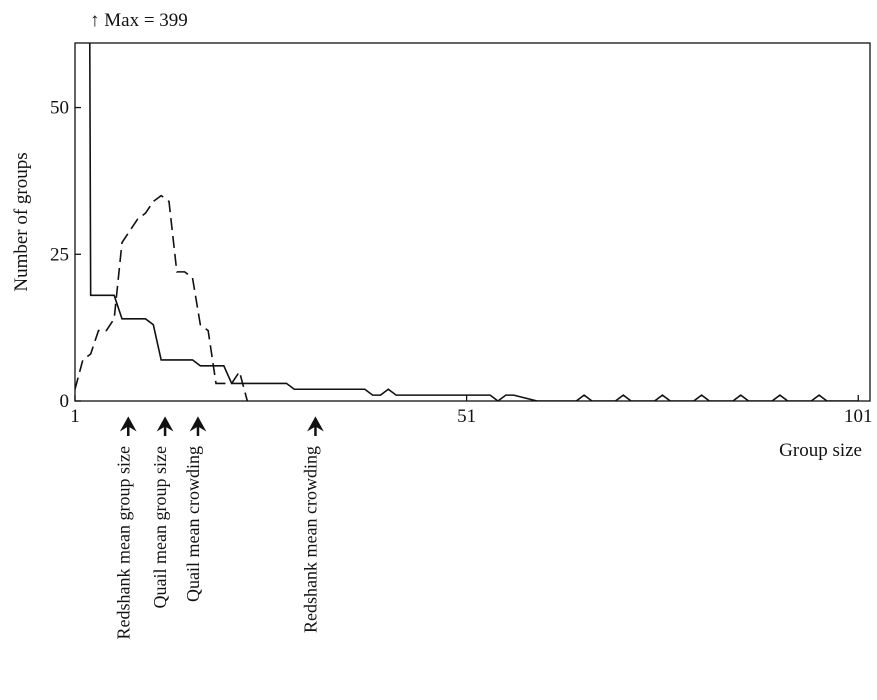  What do you see at coordinates (311, 539) in the screenshot?
I see `marker-label: Redshank mean crowding` at bounding box center [311, 539].